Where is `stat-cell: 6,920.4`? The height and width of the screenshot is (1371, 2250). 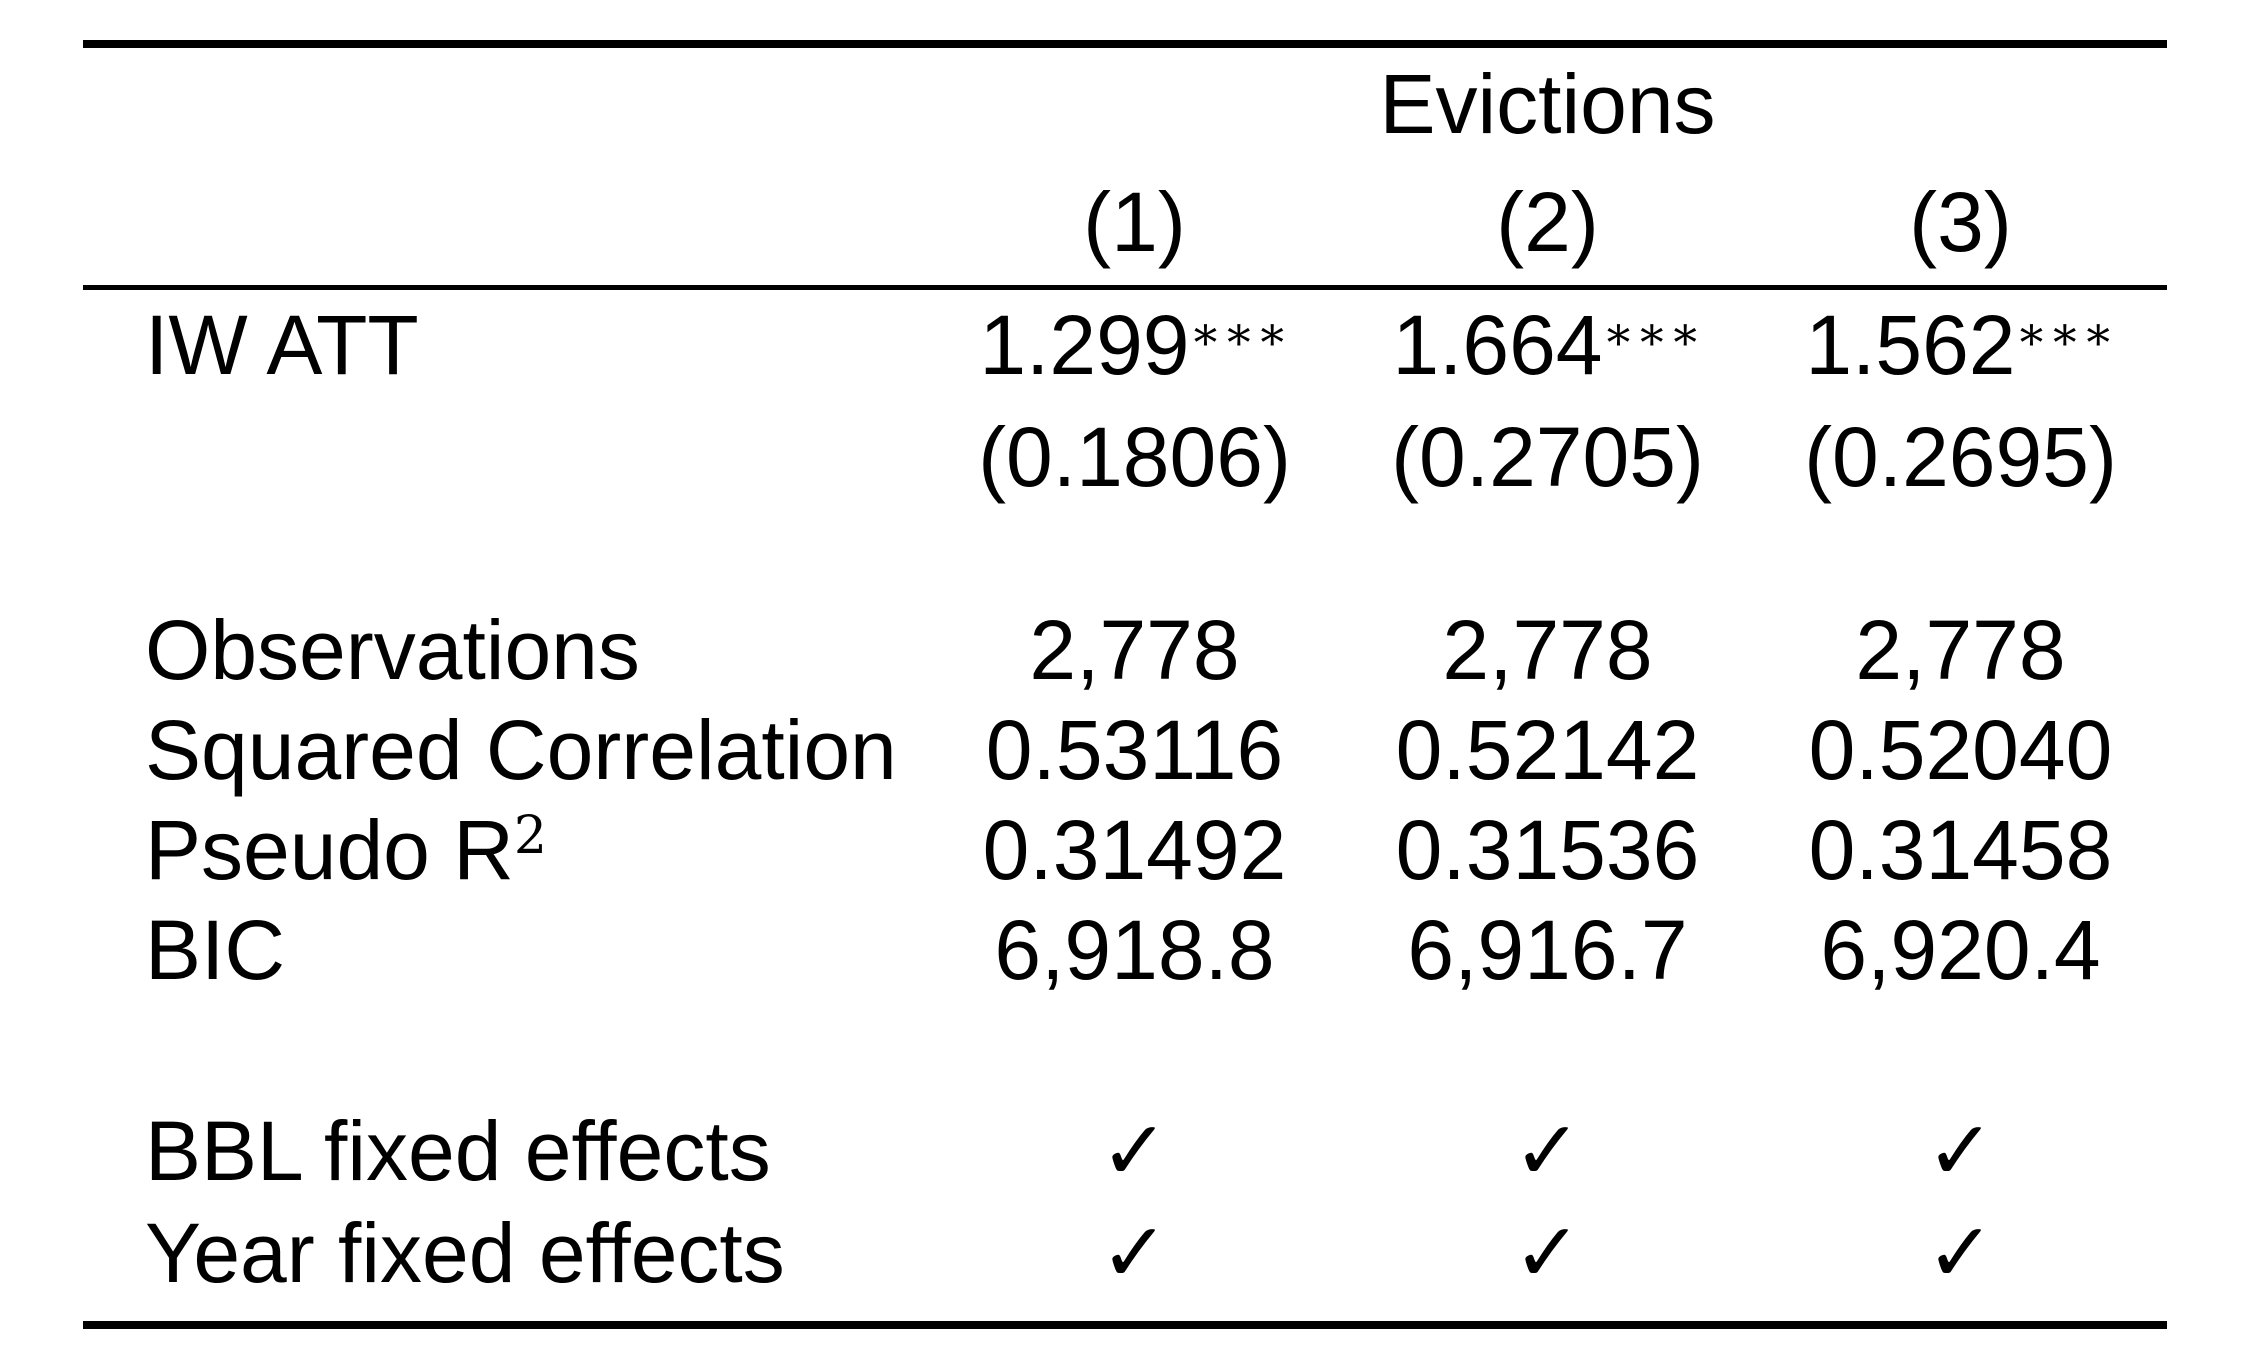
stat-cell: 6,920.4 is located at coordinates (1960, 949).